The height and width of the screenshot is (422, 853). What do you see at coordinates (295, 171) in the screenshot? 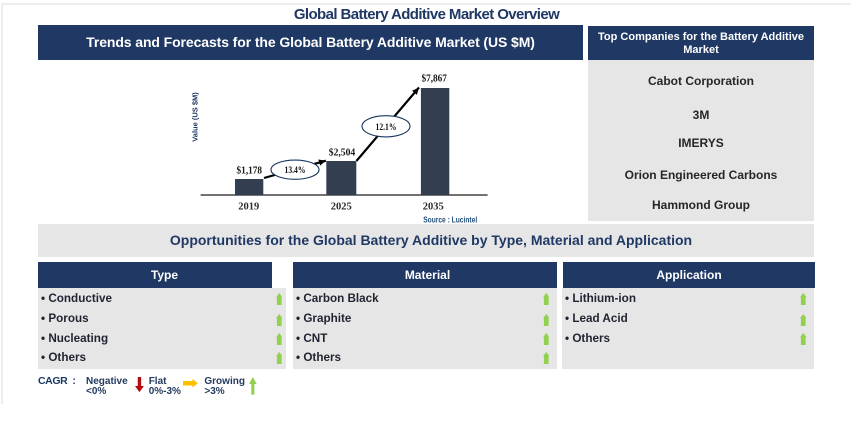
I see `svg-text: 13.4%` at bounding box center [295, 171].